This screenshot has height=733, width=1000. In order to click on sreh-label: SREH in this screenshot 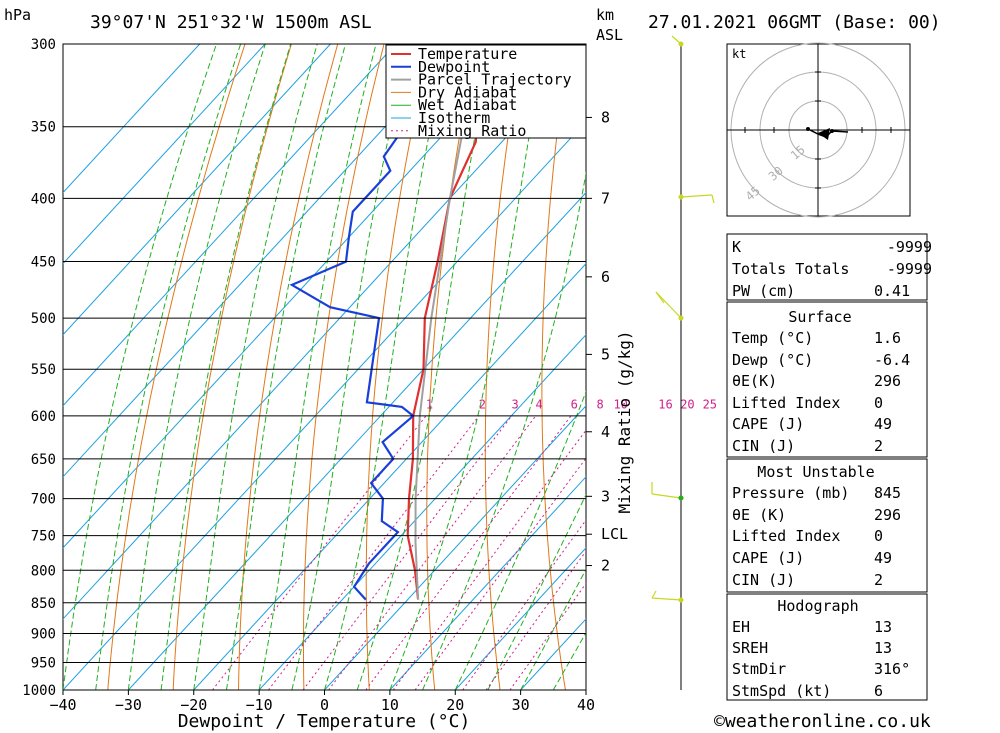, I will do `click(750, 648)`.